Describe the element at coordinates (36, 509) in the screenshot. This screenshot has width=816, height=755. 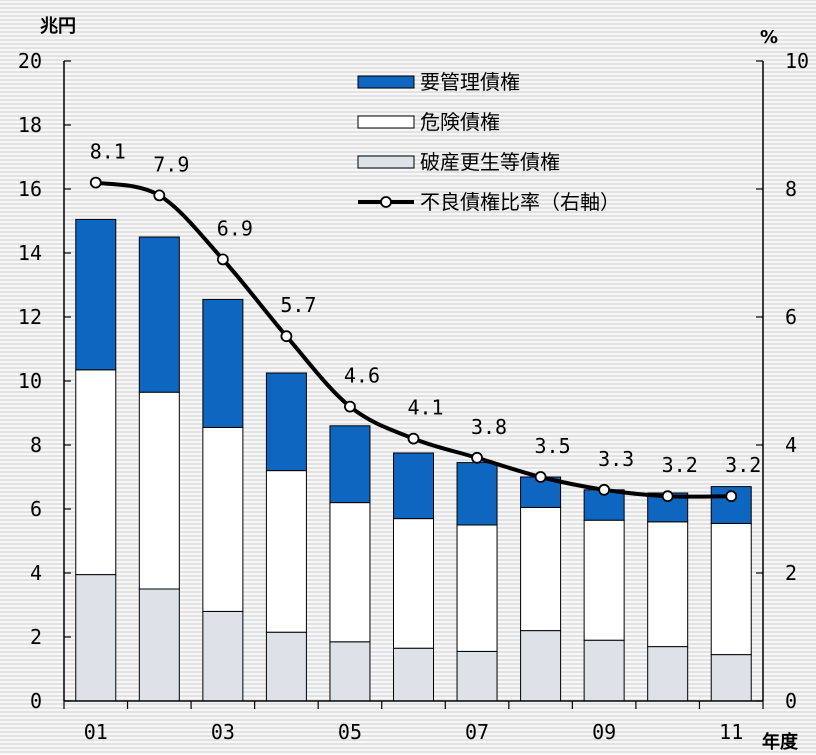
I see `left-tick-label: 6` at that location.